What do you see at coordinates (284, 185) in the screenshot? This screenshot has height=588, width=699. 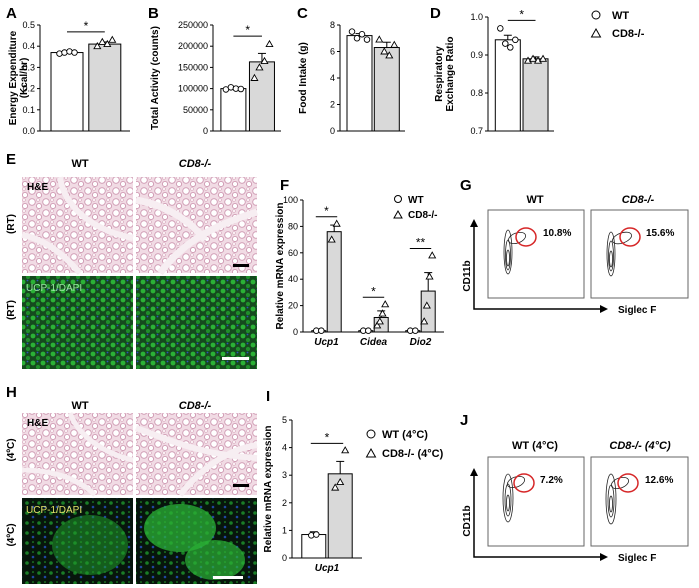 I see `panel-letter-f: F` at bounding box center [284, 185].